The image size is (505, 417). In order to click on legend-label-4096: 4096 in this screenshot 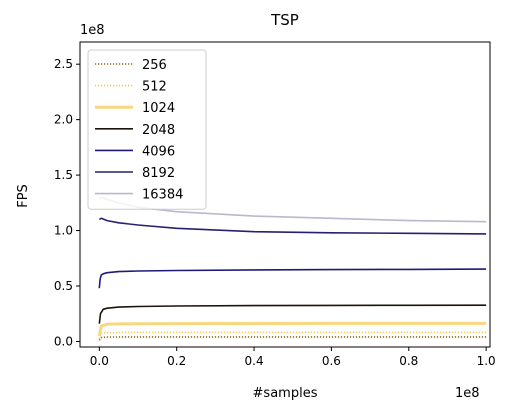, I will do `click(158, 151)`.